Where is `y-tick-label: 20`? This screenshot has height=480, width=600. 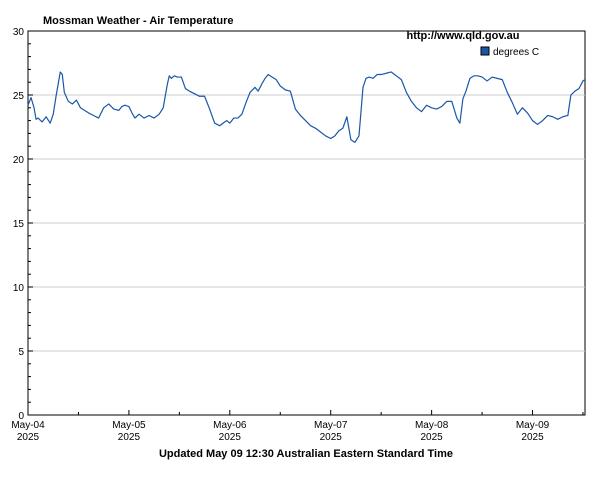 y-tick-label: 20 is located at coordinates (19, 160).